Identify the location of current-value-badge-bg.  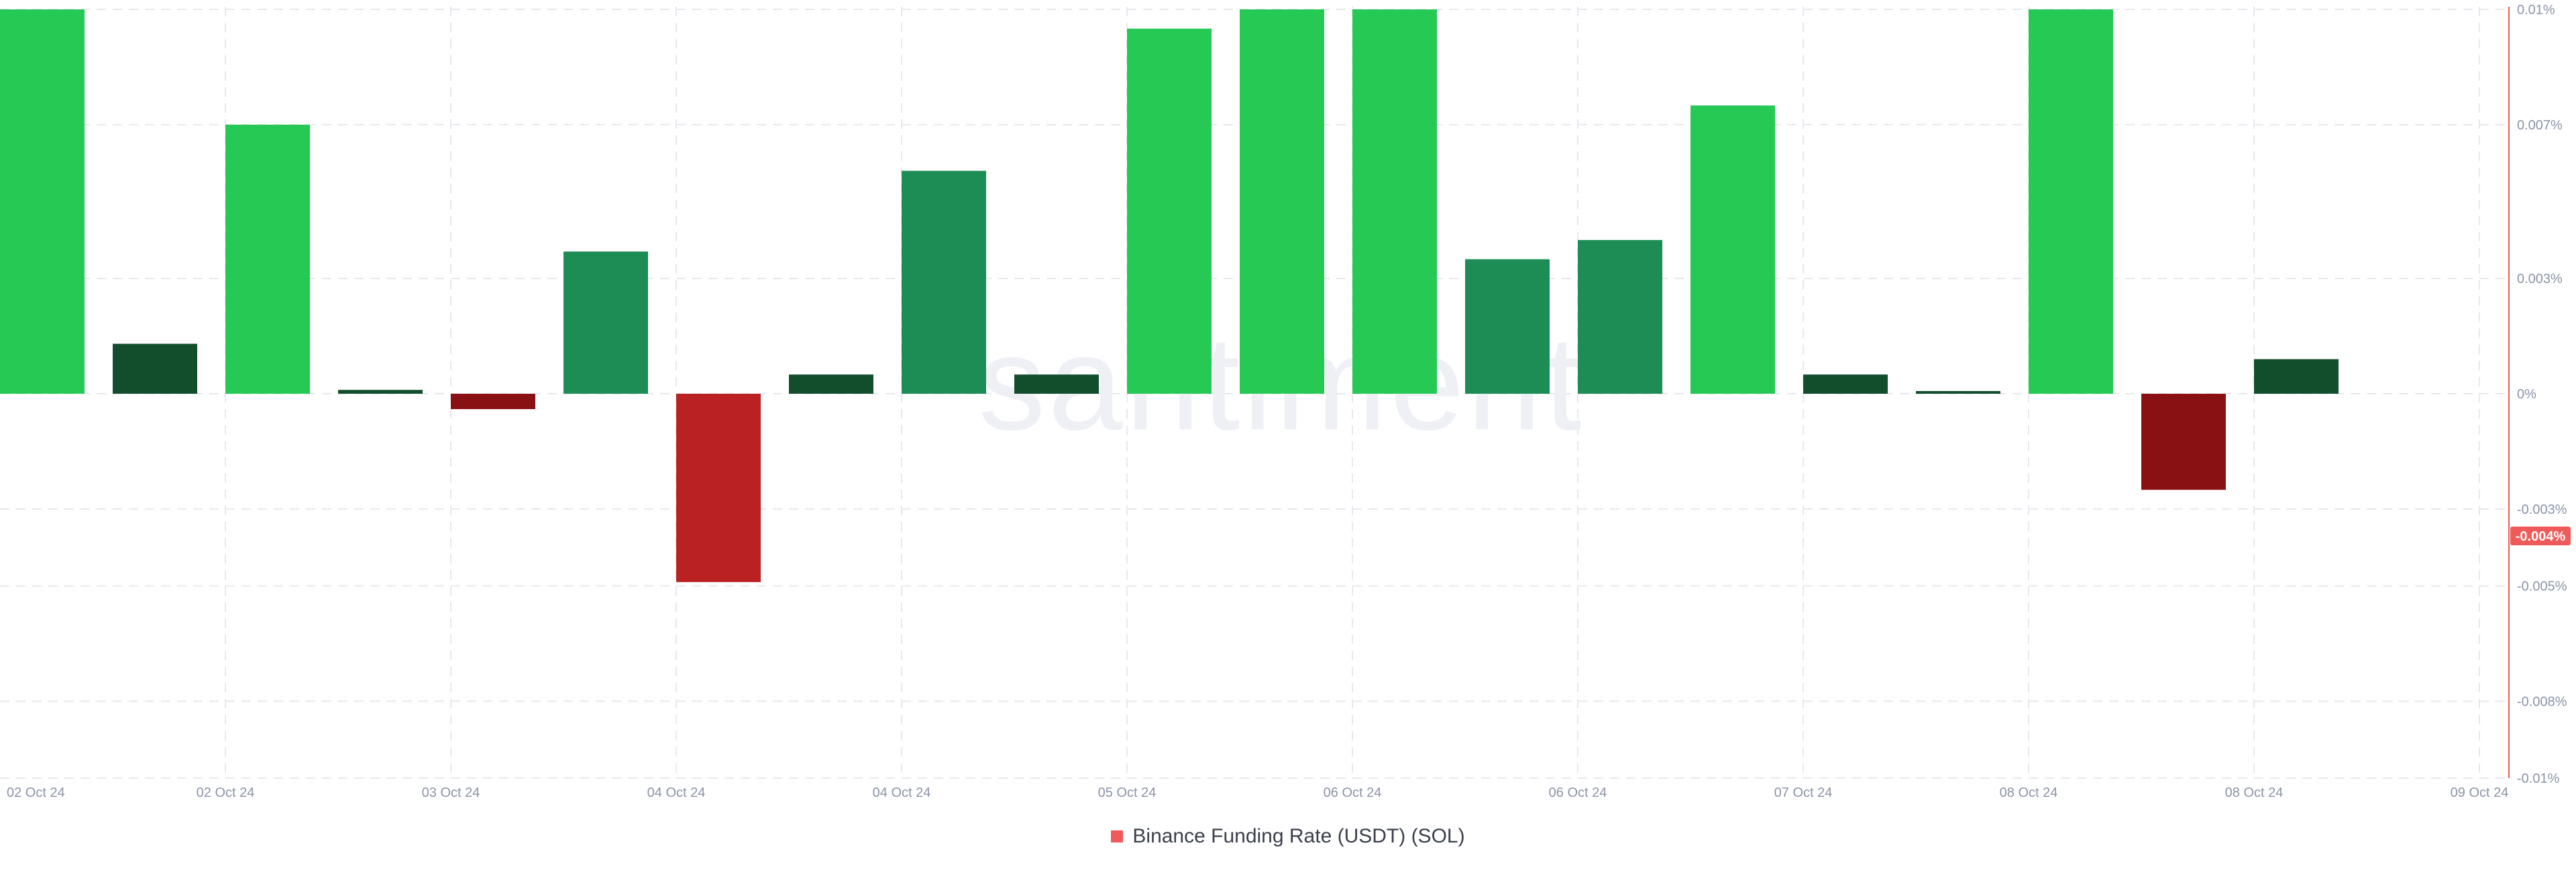
(2540, 536).